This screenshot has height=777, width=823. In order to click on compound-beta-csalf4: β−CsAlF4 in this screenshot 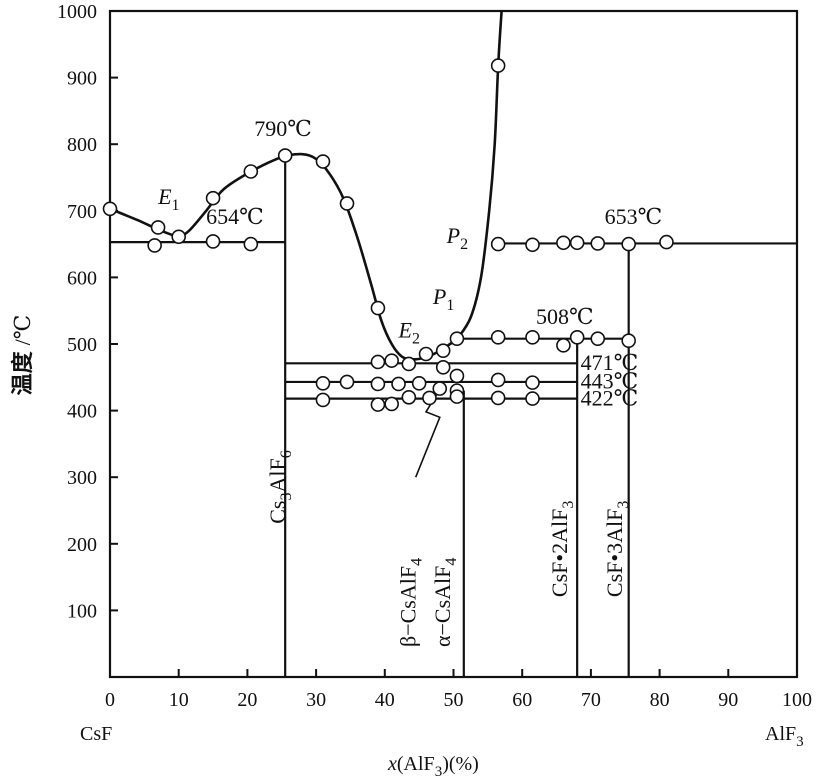, I will do `click(411, 602)`.